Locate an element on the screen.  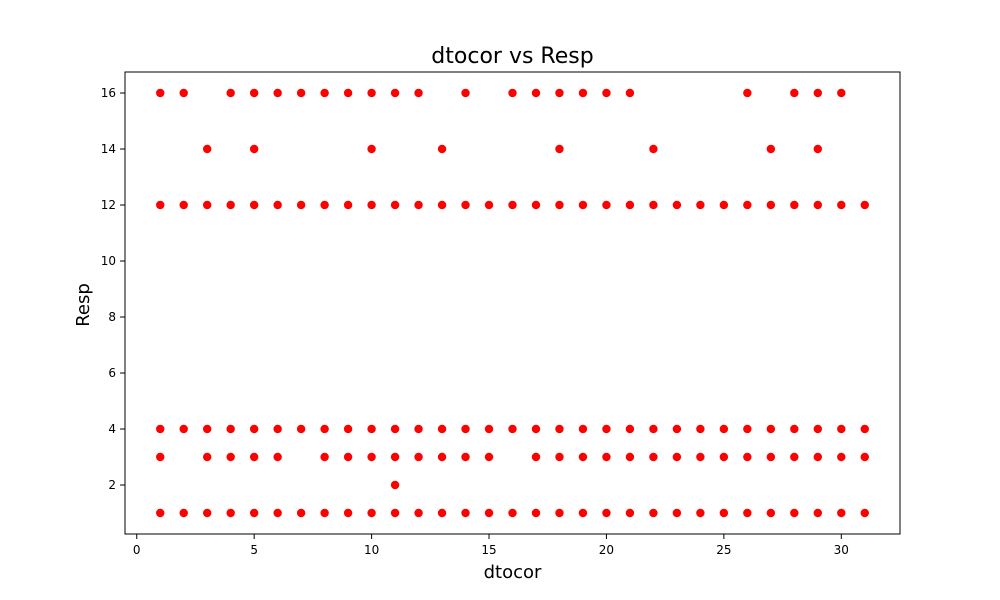
y-axis: 2 4 6 8 10 12 14 16 is located at coordinates (113, 289).